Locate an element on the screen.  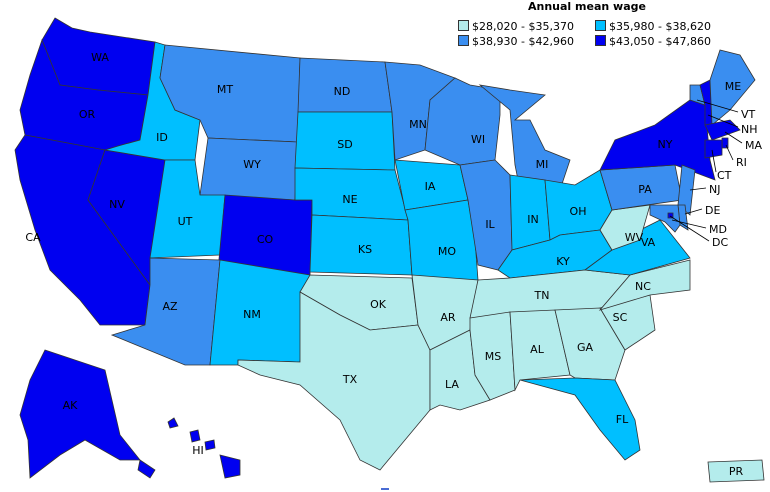
leader-line-nj is located at coordinates (698, 189).